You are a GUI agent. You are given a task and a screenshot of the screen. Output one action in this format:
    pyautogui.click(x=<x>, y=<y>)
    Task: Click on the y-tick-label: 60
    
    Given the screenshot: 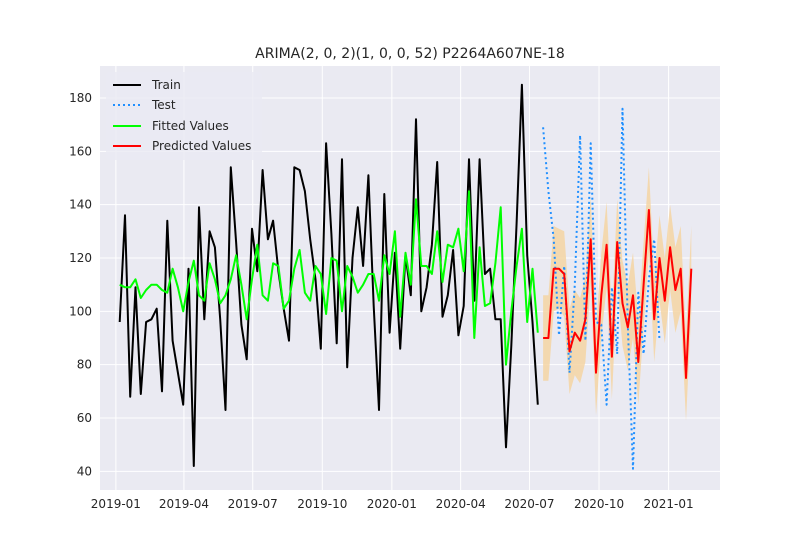 What is the action you would take?
    pyautogui.click(x=84, y=418)
    